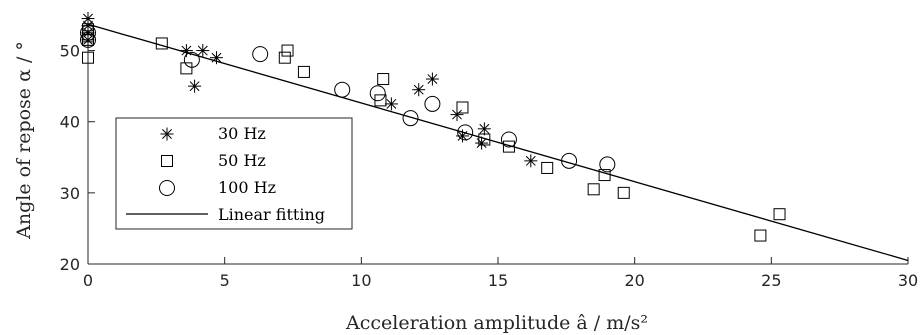 The width and height of the screenshot is (922, 335). I want to click on x-tick-label: 5, so click(225, 280).